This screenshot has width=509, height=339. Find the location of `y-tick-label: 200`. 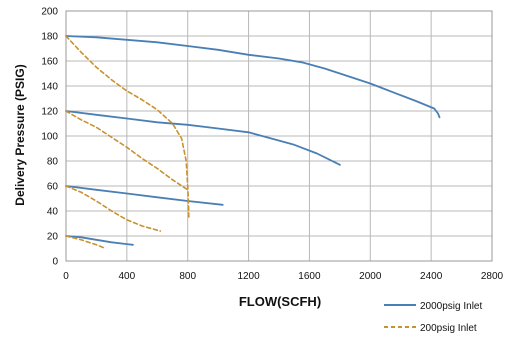

y-tick-label: 200 is located at coordinates (49, 12).